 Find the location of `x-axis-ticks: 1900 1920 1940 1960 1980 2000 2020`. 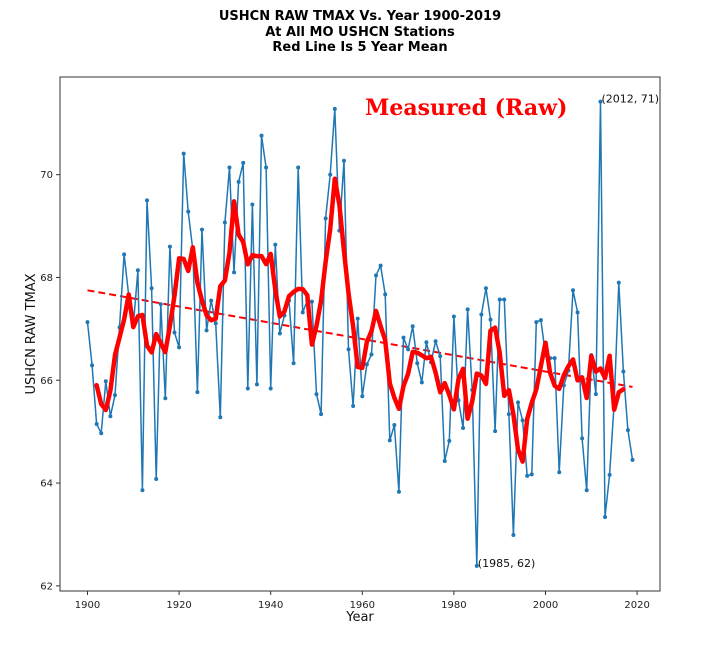

x-axis-ticks: 1900 1920 1940 1960 1980 2000 2020 is located at coordinates (362, 601).